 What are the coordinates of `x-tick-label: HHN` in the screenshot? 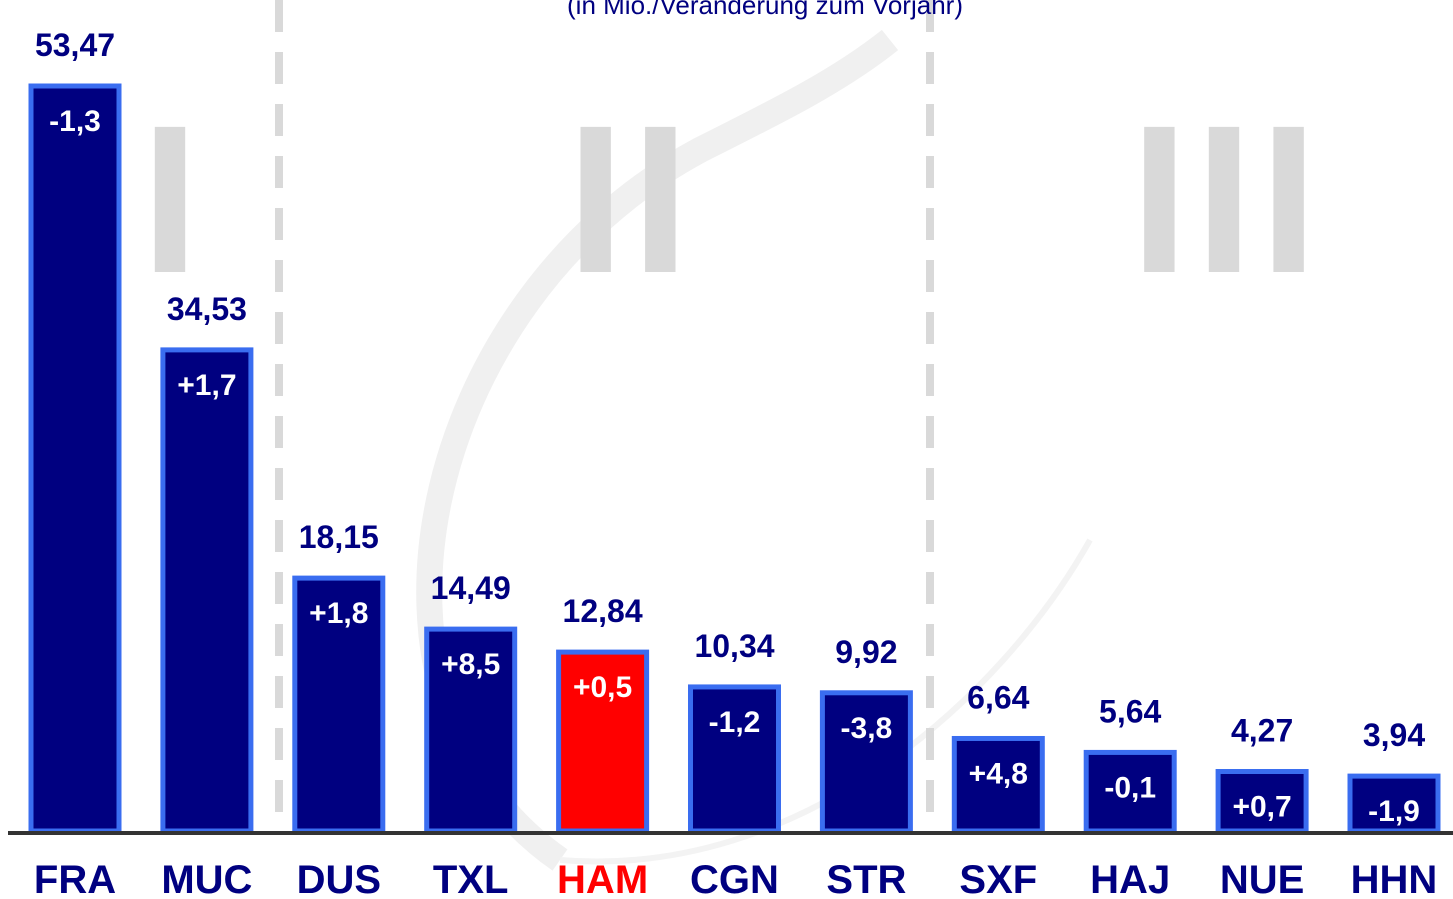 It's located at (1394, 878).